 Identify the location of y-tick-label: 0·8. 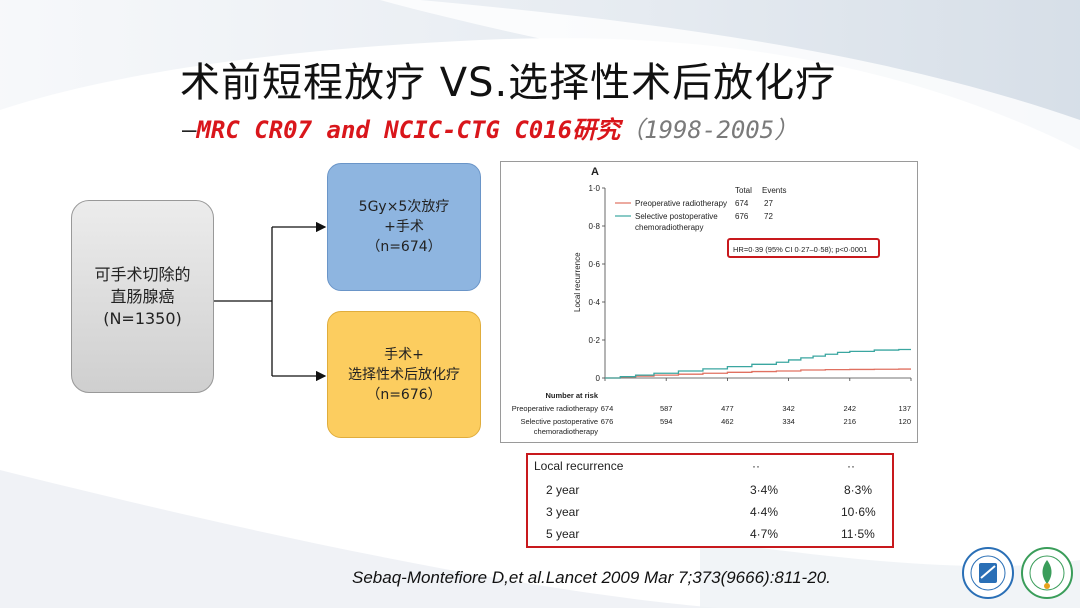
(594, 226).